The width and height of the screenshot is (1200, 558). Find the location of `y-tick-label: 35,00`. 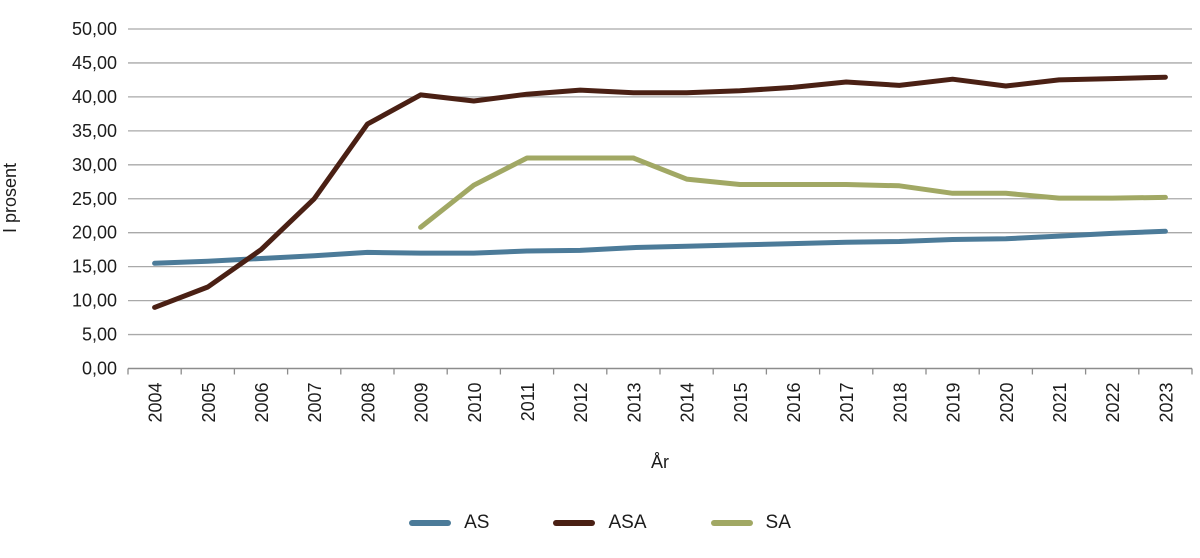

y-tick-label: 35,00 is located at coordinates (94, 131).